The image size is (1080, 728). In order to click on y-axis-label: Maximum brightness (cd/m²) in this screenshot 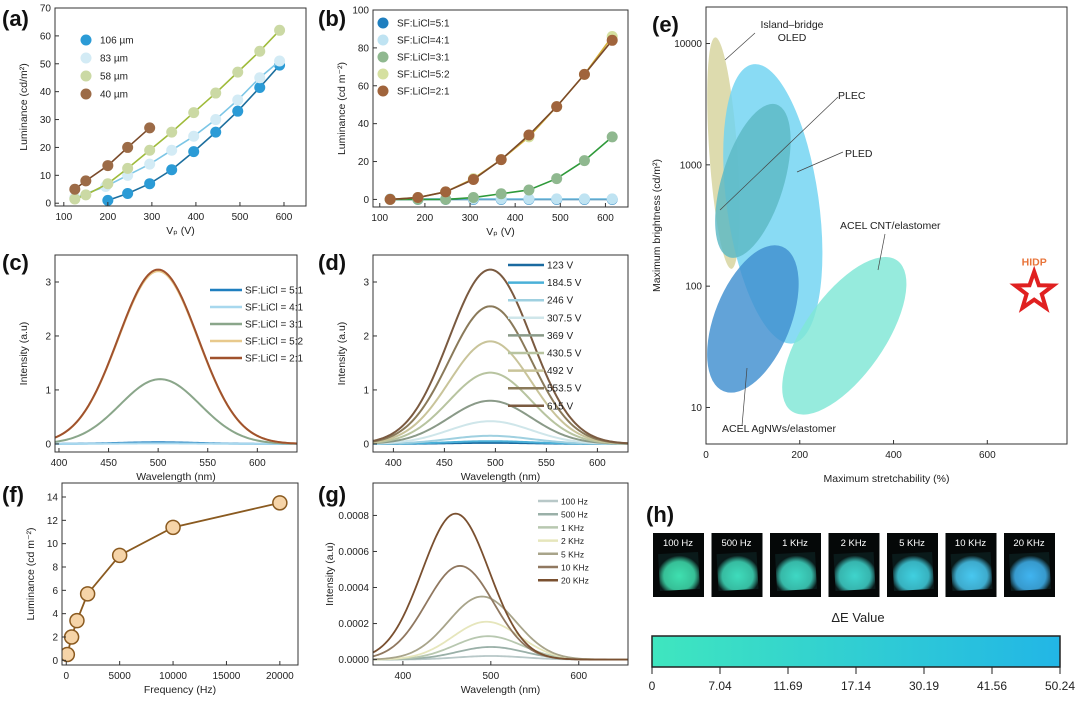, I will do `click(657, 225)`.